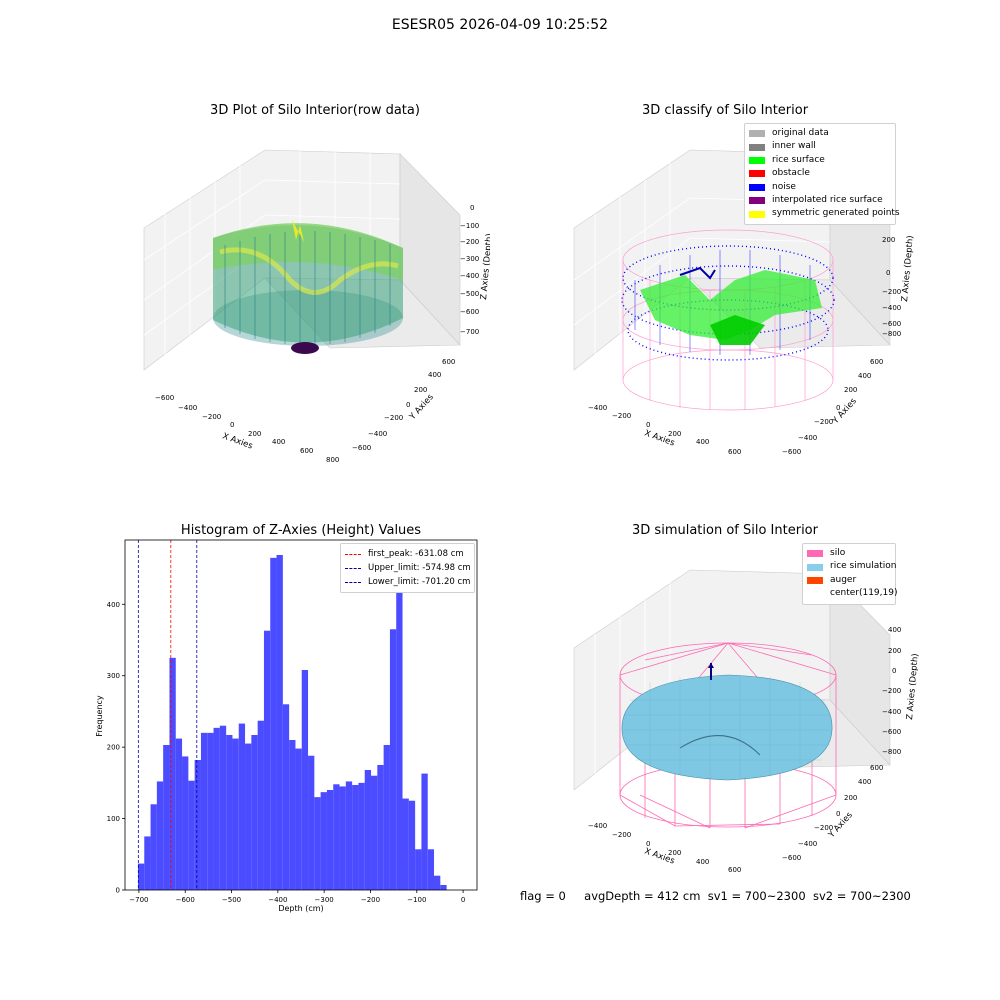 The height and width of the screenshot is (1000, 1000). I want to click on legend-label: center(119,19), so click(864, 593).